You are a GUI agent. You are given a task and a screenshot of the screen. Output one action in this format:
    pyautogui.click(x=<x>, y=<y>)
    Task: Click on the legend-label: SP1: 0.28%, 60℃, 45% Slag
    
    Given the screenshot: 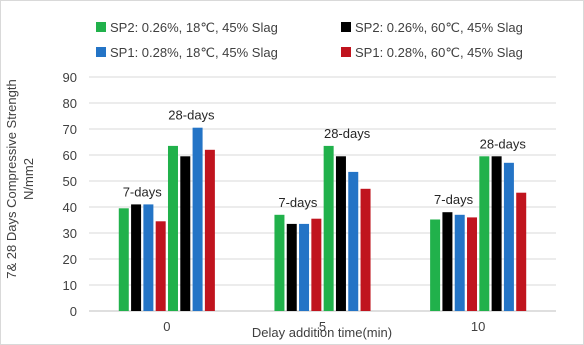 What is the action you would take?
    pyautogui.click(x=439, y=52)
    